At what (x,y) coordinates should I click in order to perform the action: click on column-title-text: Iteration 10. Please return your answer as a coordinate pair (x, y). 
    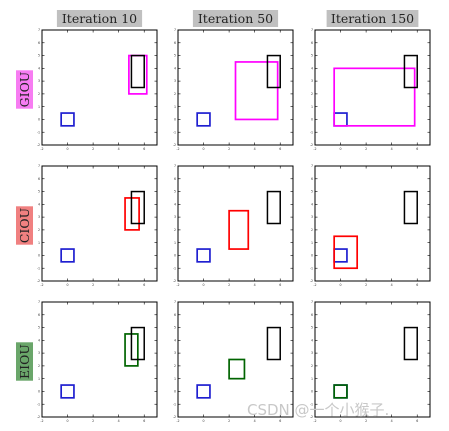
    Looking at the image, I should click on (99, 18).